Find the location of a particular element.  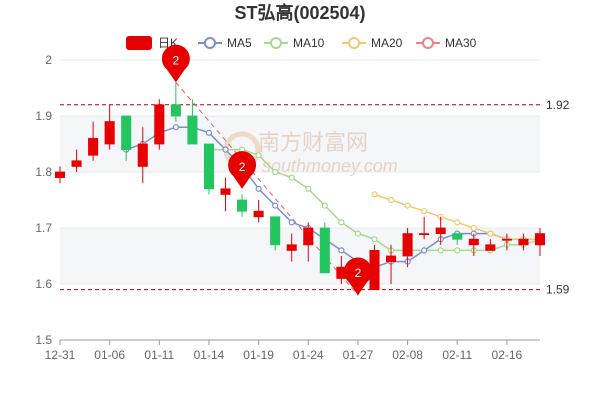

legend-label: MA10 is located at coordinates (309, 43).